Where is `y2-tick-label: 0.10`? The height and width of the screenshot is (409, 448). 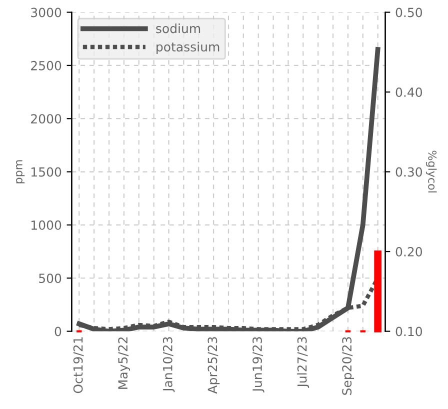 y2-tick-label: 0.10 is located at coordinates (409, 331).